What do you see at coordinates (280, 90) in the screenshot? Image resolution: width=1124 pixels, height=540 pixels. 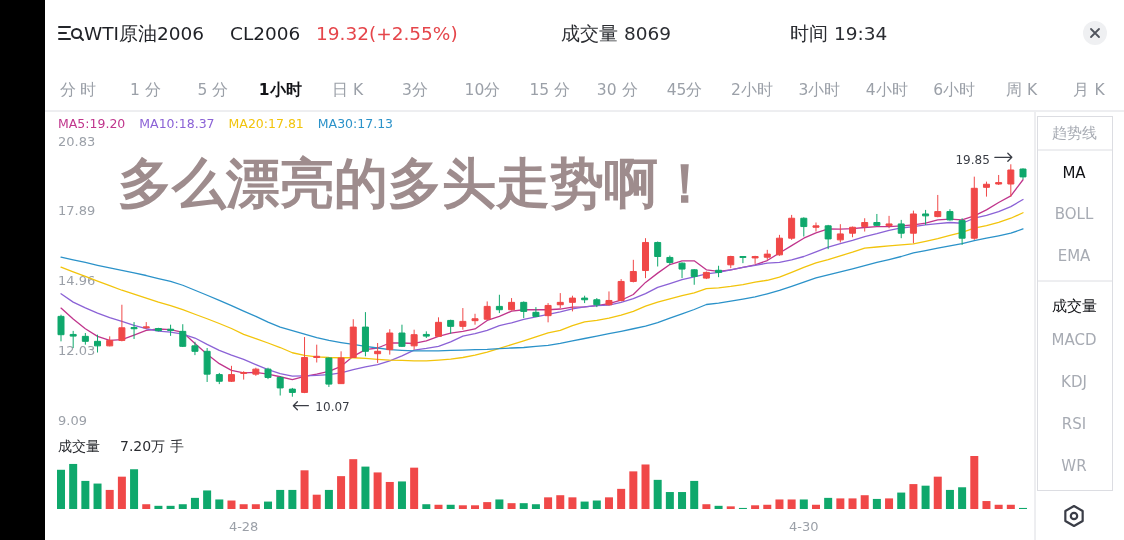 I see `selected-tab-label: 1小时` at bounding box center [280, 90].